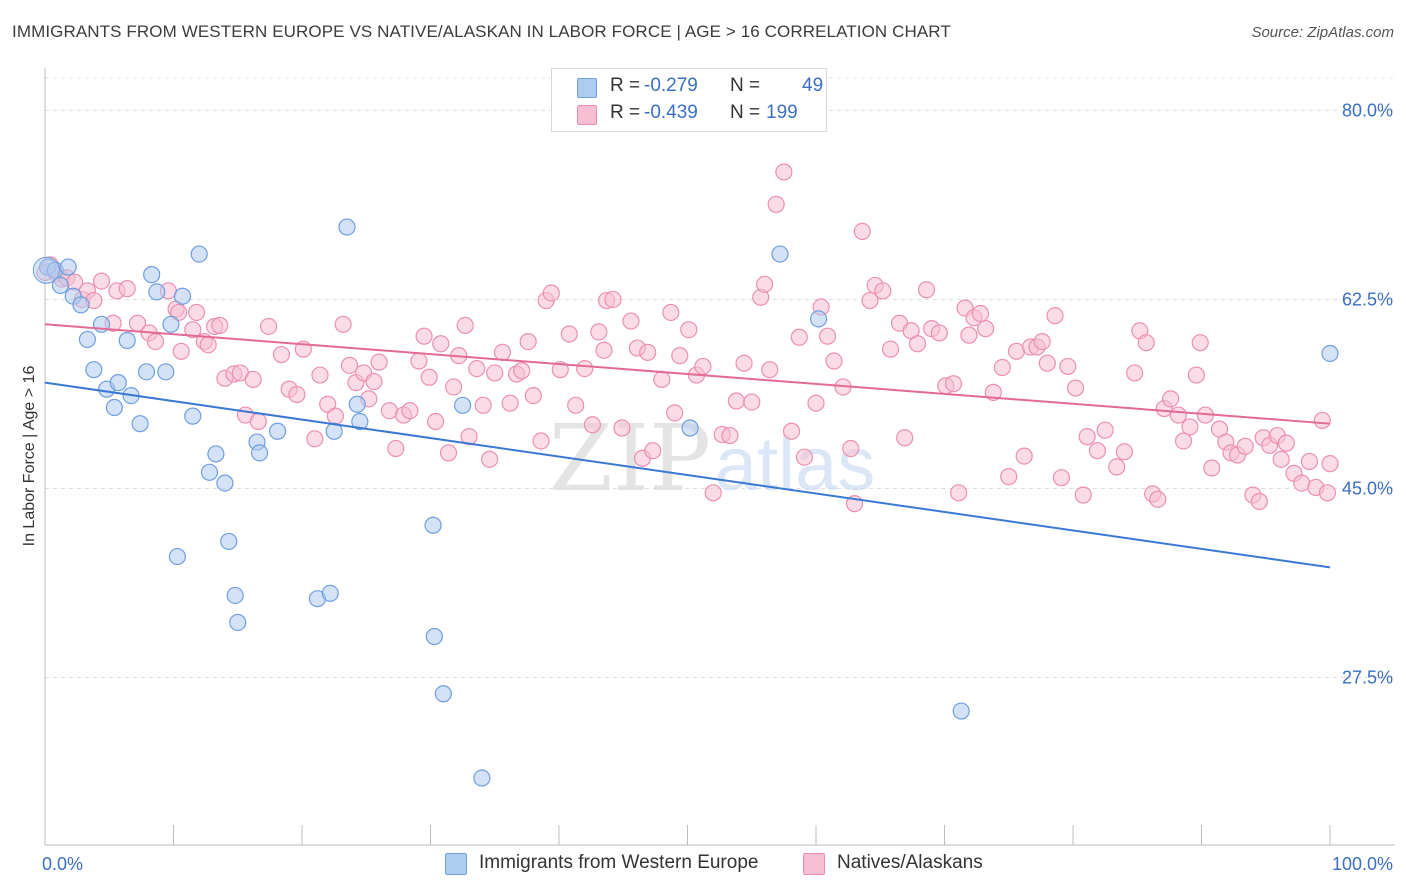 Image resolution: width=1406 pixels, height=892 pixels. I want to click on trend-line-natives, so click(687, 374).